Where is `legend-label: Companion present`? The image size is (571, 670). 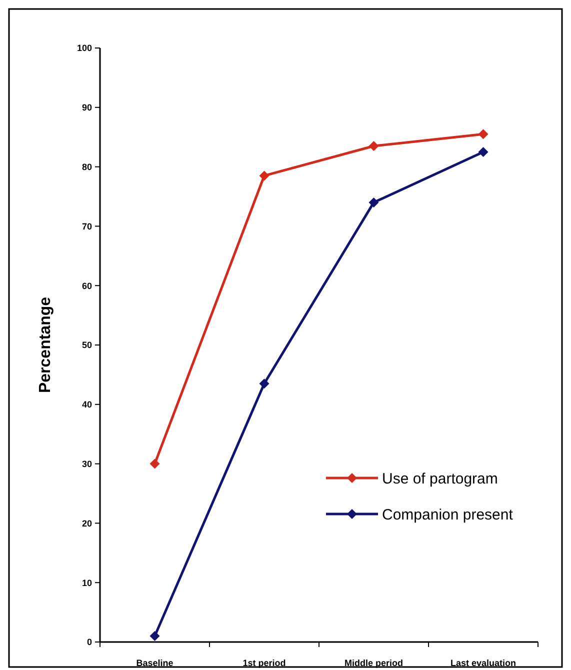
legend-label: Companion present is located at coordinates (448, 515).